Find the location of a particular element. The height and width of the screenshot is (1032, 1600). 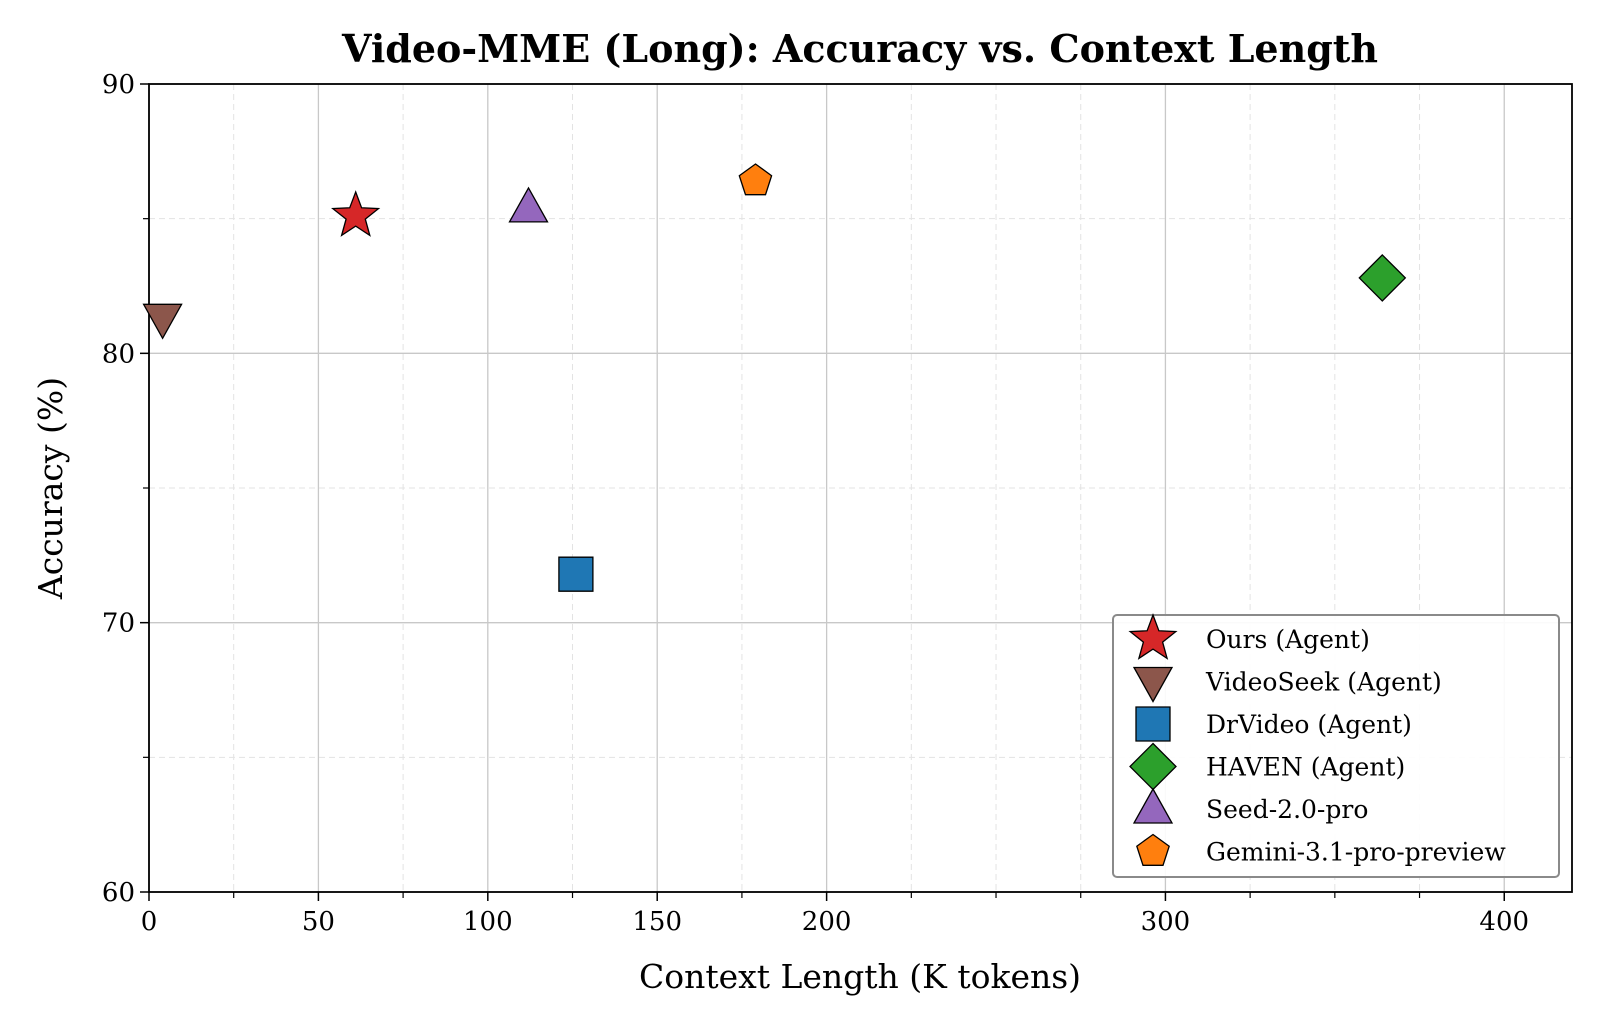

x-tick-label: 50 is located at coordinates (318, 922).